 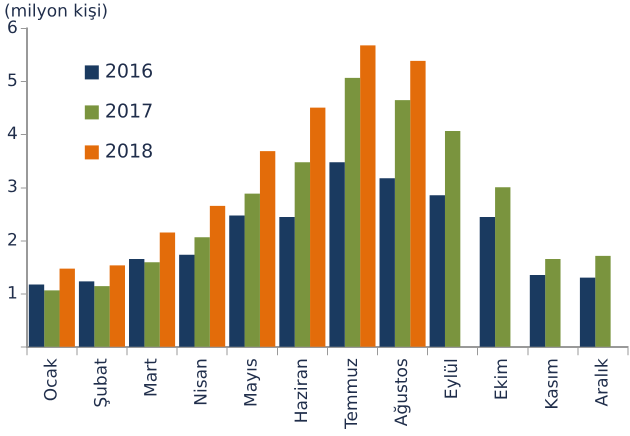 What do you see at coordinates (12, 240) in the screenshot?
I see `y-tick-label: 2` at bounding box center [12, 240].